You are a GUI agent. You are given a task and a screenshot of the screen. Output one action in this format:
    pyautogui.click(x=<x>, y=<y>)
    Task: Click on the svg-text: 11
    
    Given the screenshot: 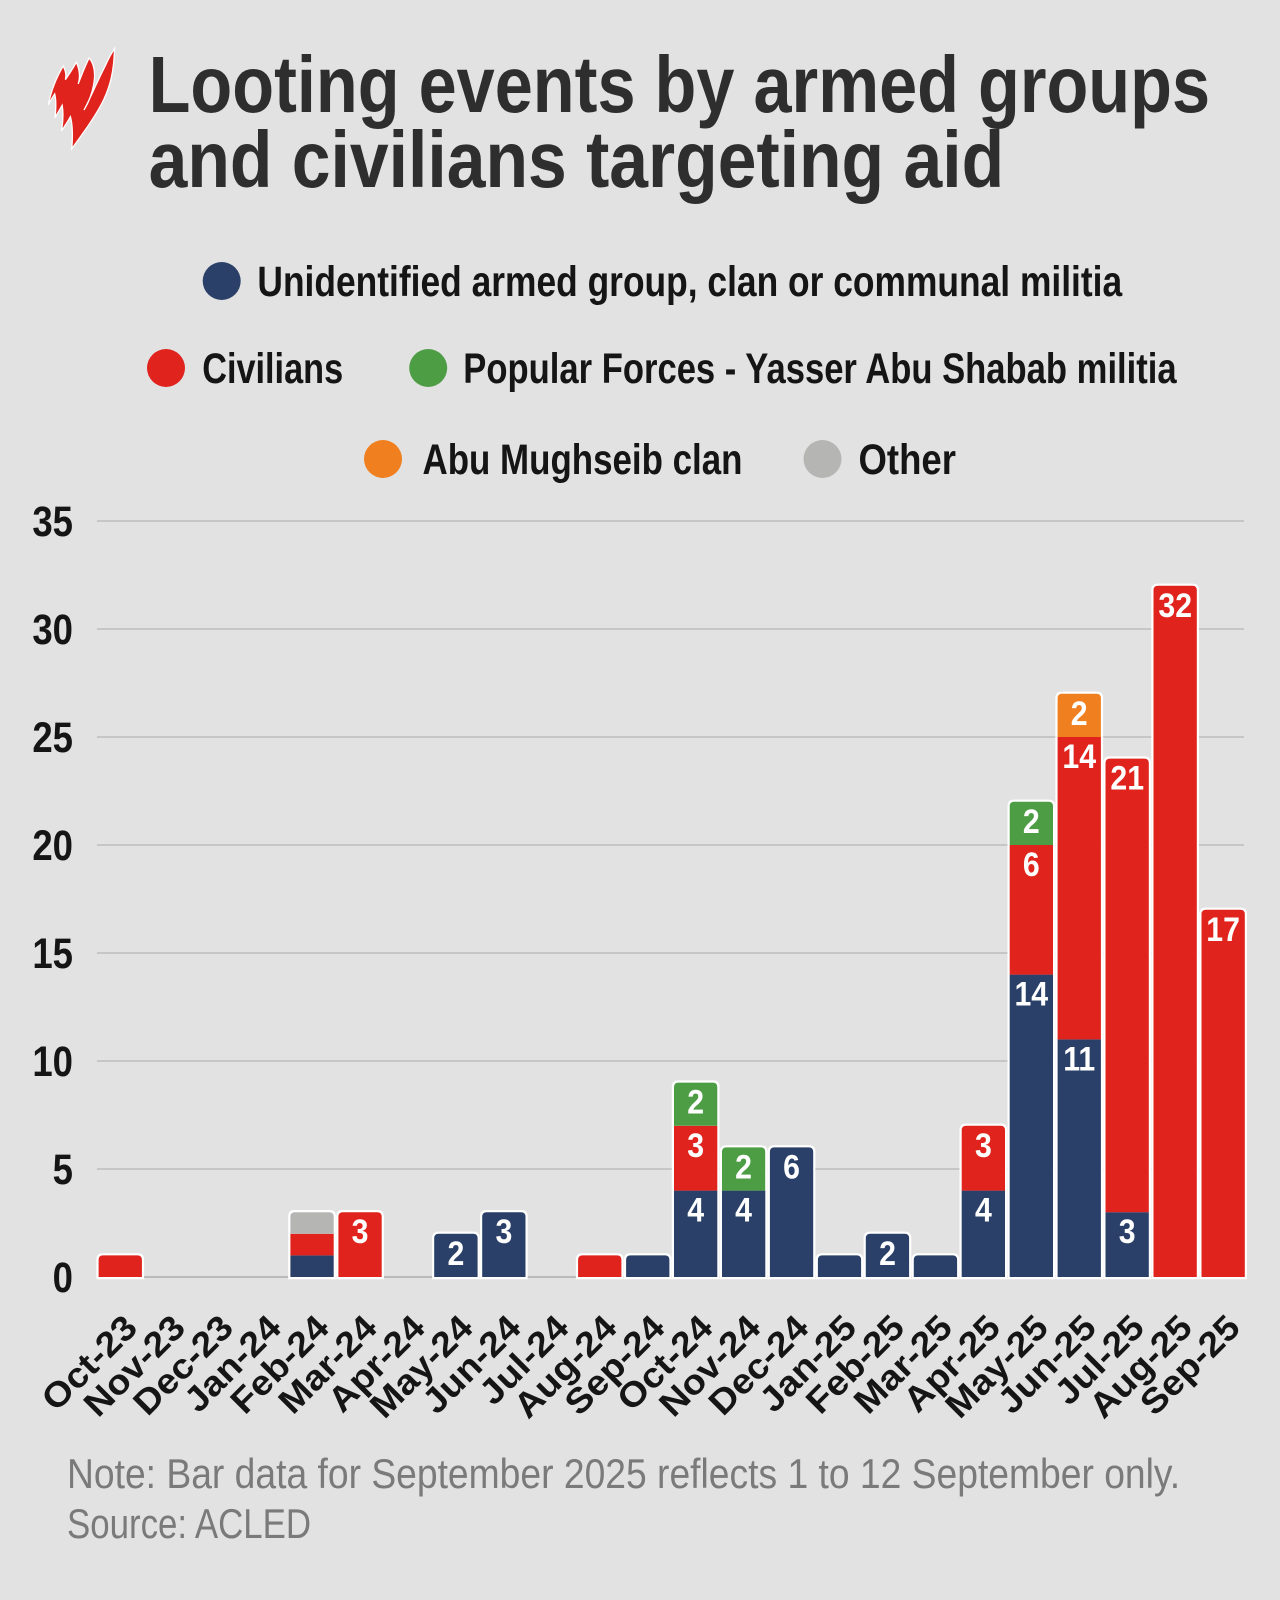 What is the action you would take?
    pyautogui.click(x=1079, y=1059)
    